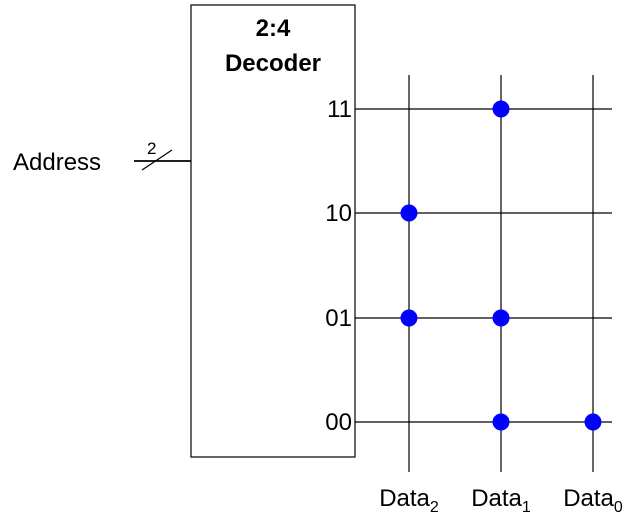 The height and width of the screenshot is (519, 640). What do you see at coordinates (151, 148) in the screenshot?
I see `bus-width-label: 2` at bounding box center [151, 148].